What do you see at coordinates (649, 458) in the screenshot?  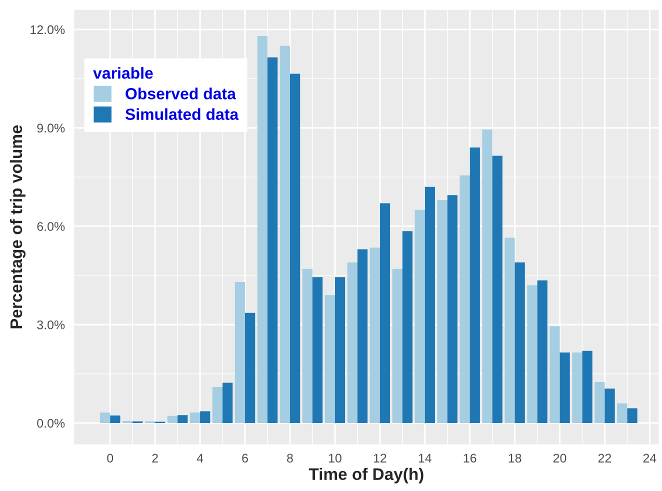 I see `x-tick-label: 24` at bounding box center [649, 458].